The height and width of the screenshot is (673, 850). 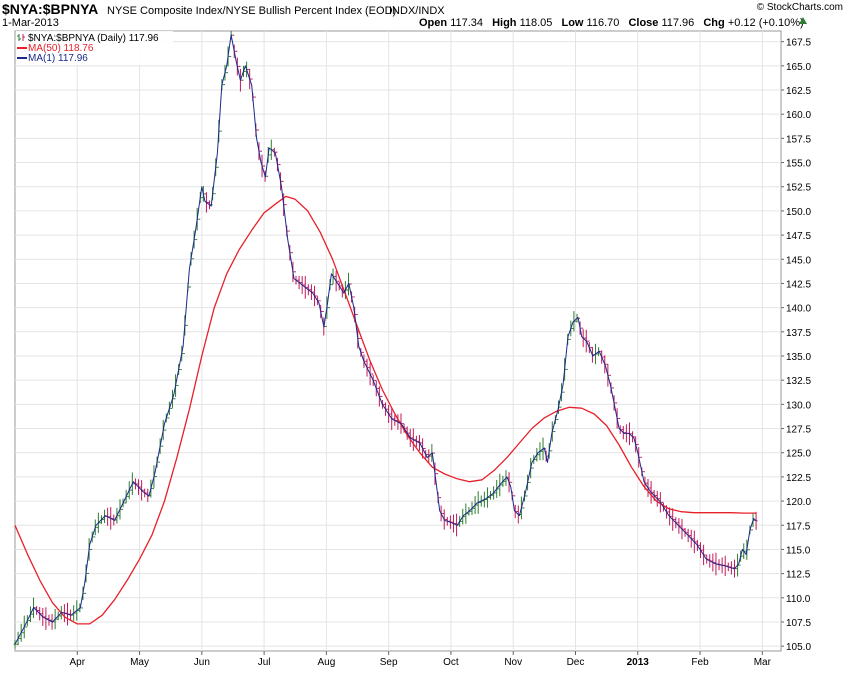 I want to click on open-label: Open, so click(x=433, y=23).